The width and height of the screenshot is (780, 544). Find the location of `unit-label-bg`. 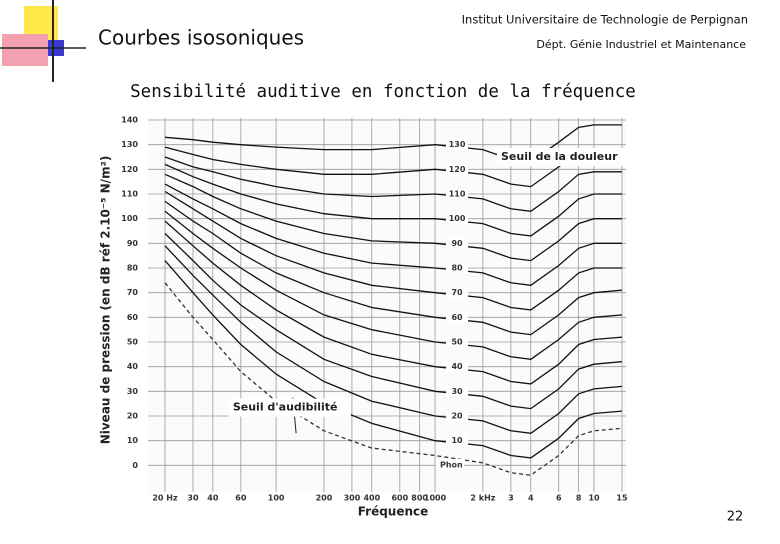

unit-label-bg is located at coordinates (450, 464).